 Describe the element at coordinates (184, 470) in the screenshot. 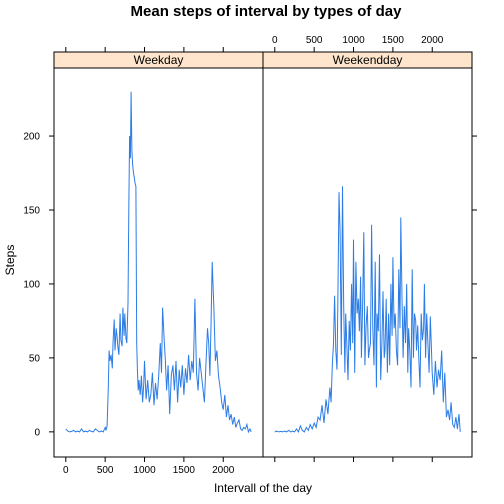

I see `x-tick-label: 1500` at that location.